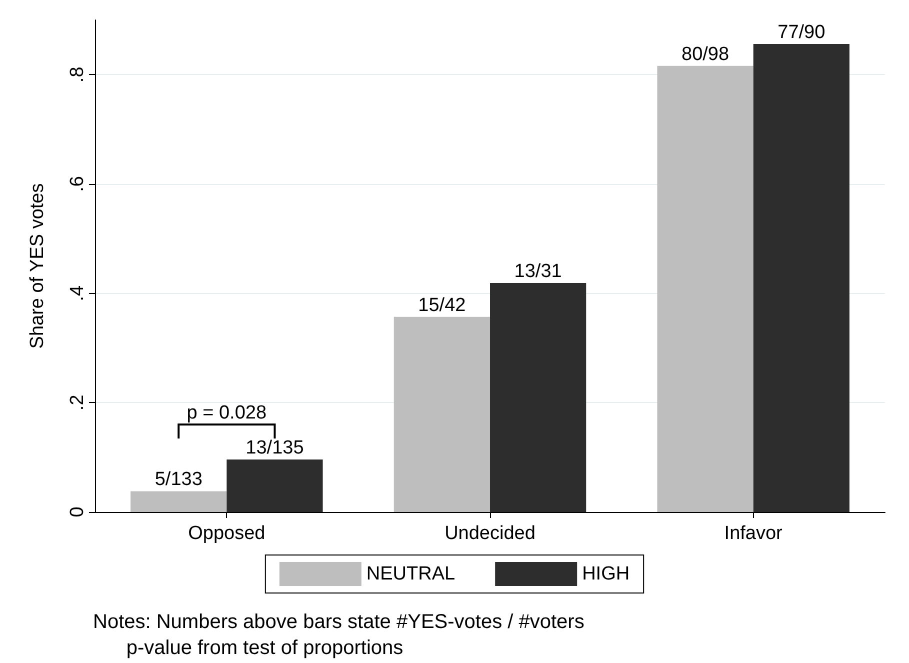  What do you see at coordinates (77, 74) in the screenshot?
I see `y-tick-label: .8` at bounding box center [77, 74].